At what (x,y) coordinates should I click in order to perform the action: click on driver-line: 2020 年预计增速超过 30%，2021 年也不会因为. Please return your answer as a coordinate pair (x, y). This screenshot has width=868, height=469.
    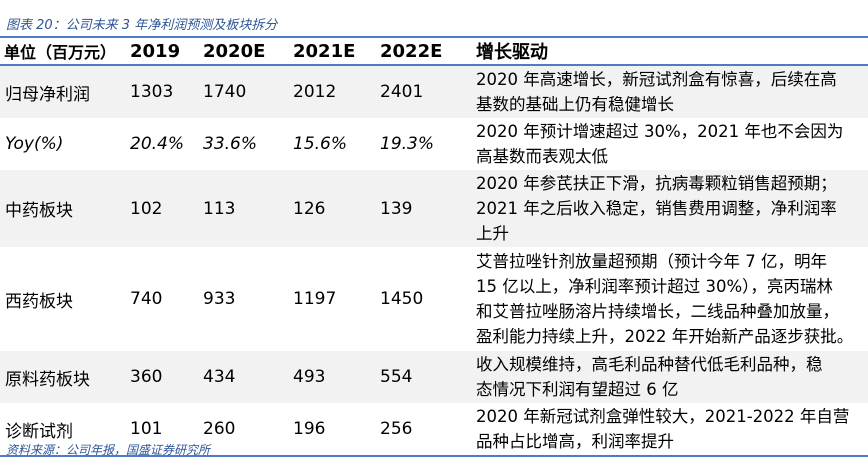
    Looking at the image, I should click on (660, 131).